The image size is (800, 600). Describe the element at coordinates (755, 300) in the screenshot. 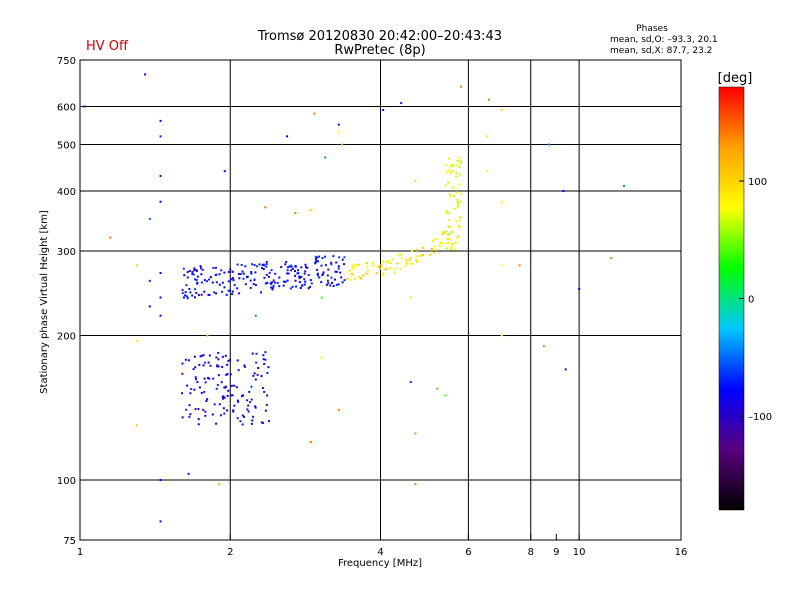

I see `colorbar-ticks: 100 0 –100` at that location.